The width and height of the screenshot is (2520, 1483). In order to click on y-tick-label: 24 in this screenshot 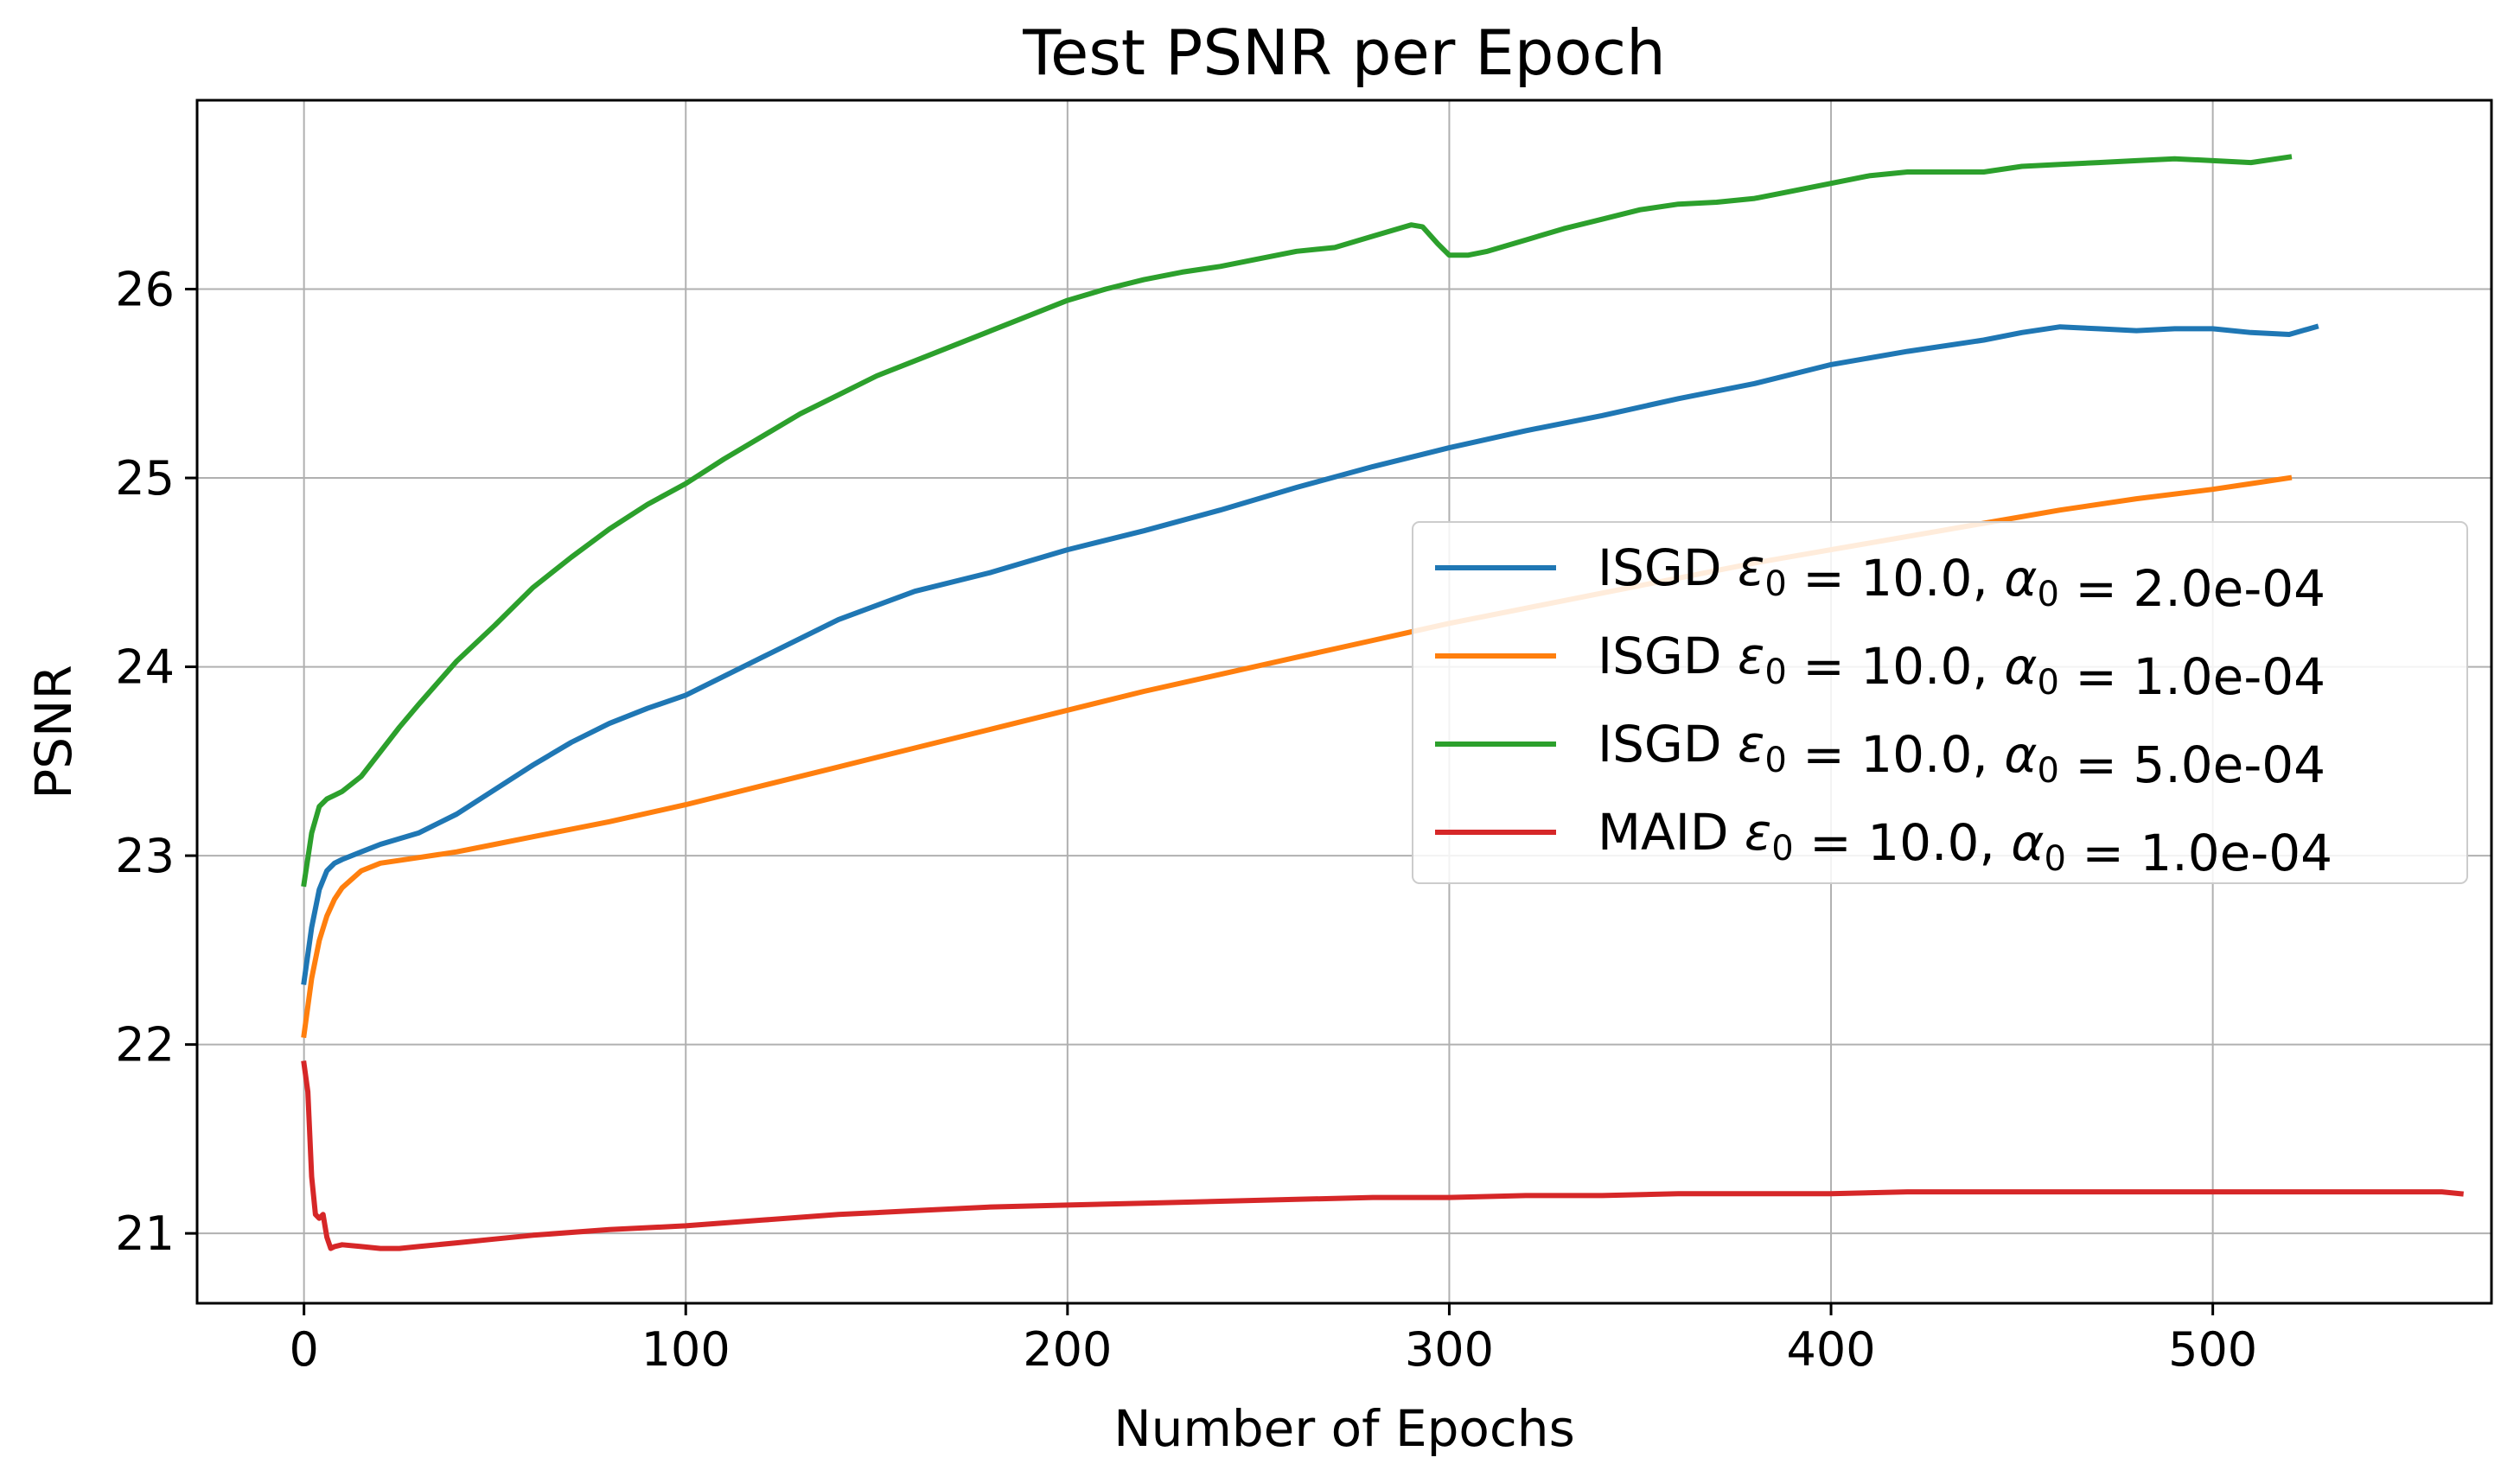, I will do `click(145, 667)`.